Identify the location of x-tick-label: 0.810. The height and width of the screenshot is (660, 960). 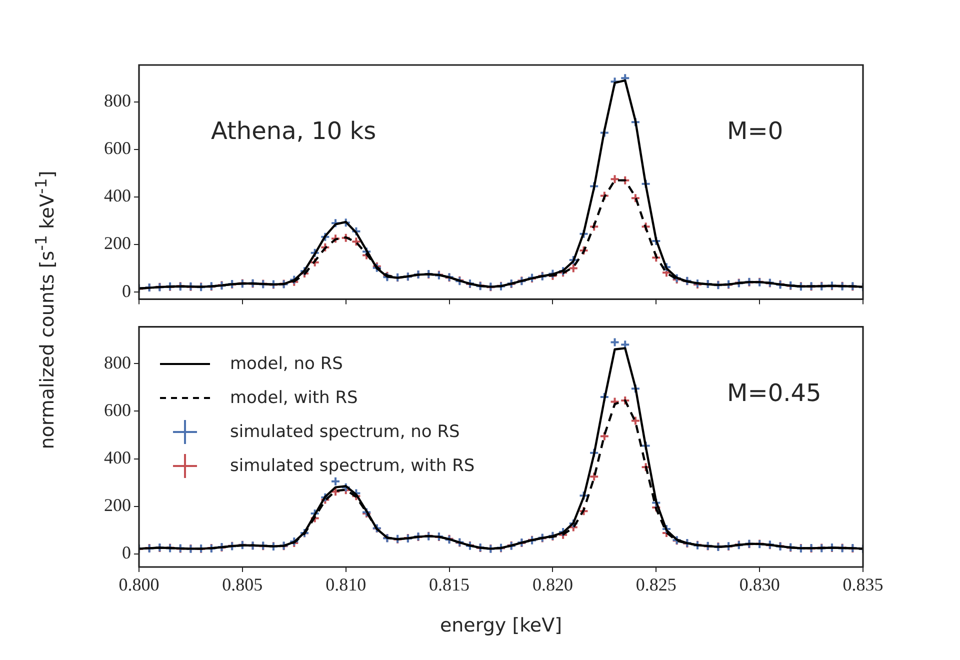
(346, 584).